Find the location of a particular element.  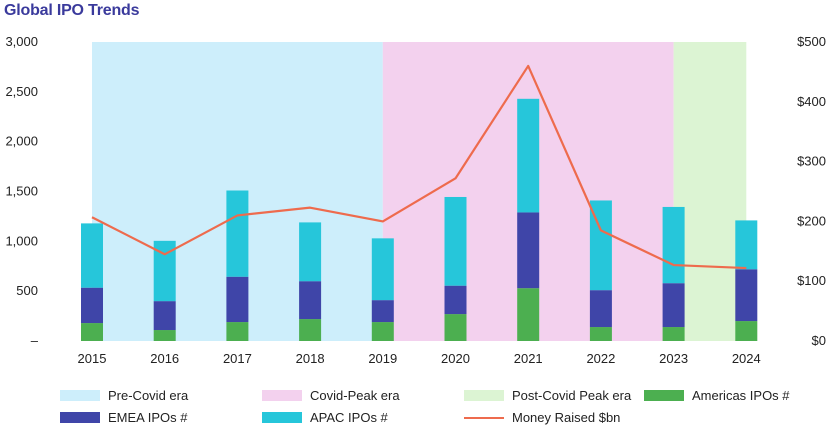

right-tick-label: $100 is located at coordinates (811, 280).